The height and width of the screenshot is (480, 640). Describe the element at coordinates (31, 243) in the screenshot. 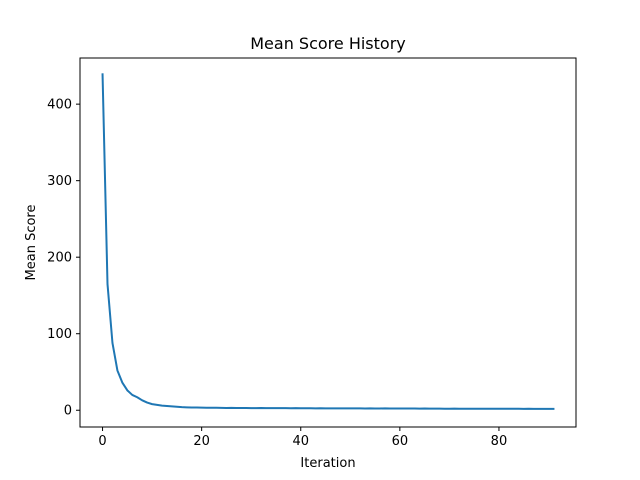

I see `y-axis-label: Mean Score` at that location.